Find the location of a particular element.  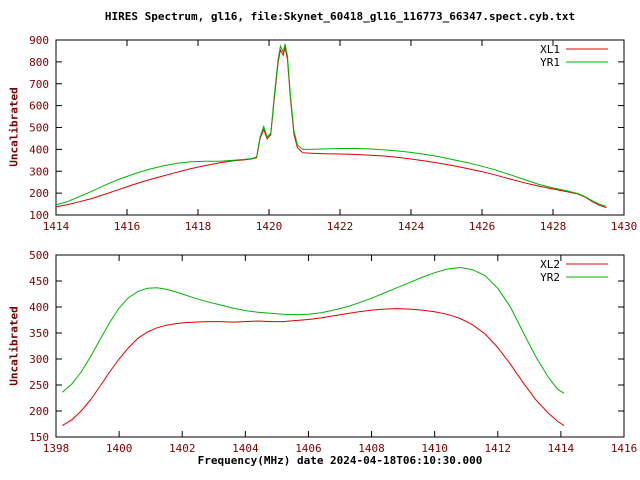

x-tick-label: 1428 is located at coordinates (553, 226).